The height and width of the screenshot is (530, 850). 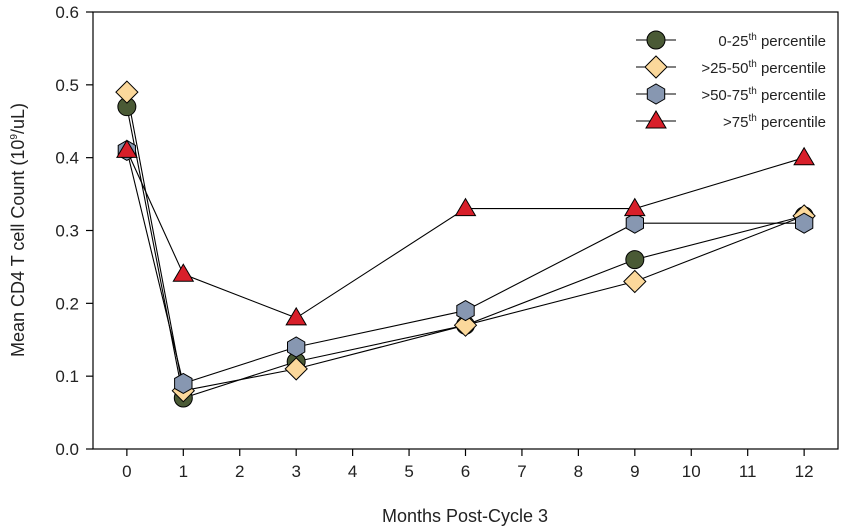 What do you see at coordinates (465, 471) in the screenshot?
I see `x-tick-label: 6` at bounding box center [465, 471].